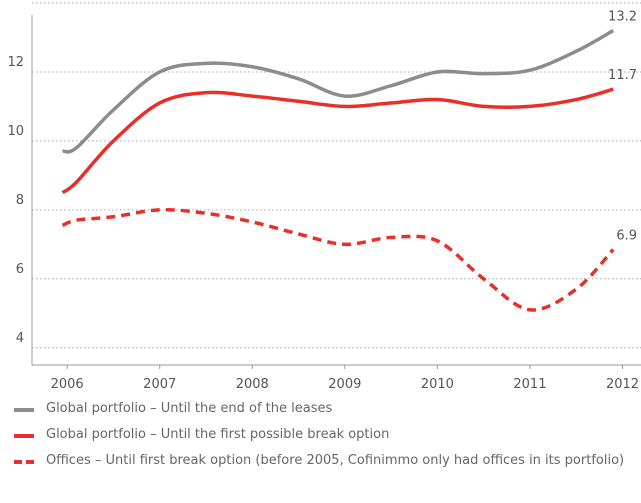 The height and width of the screenshot is (503, 641). What do you see at coordinates (159, 384) in the screenshot?
I see `x-tick-label: 2007` at bounding box center [159, 384].